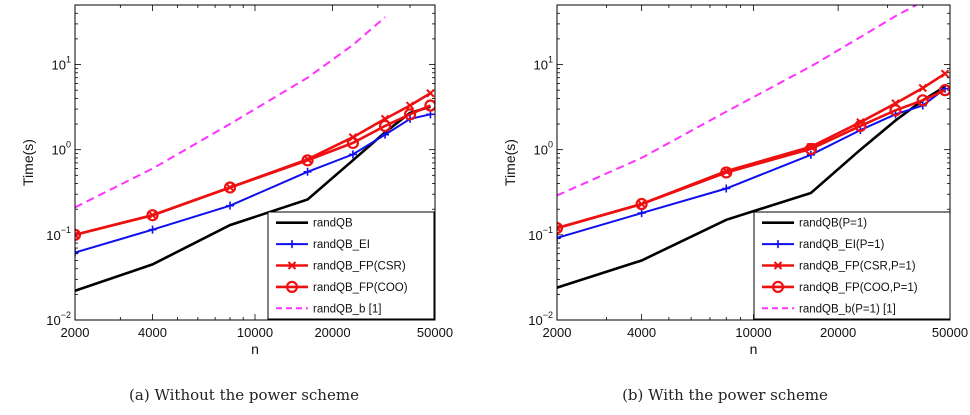 Image resolution: width=970 pixels, height=415 pixels. I want to click on legend-label-0: randQB(P=1), so click(833, 224).